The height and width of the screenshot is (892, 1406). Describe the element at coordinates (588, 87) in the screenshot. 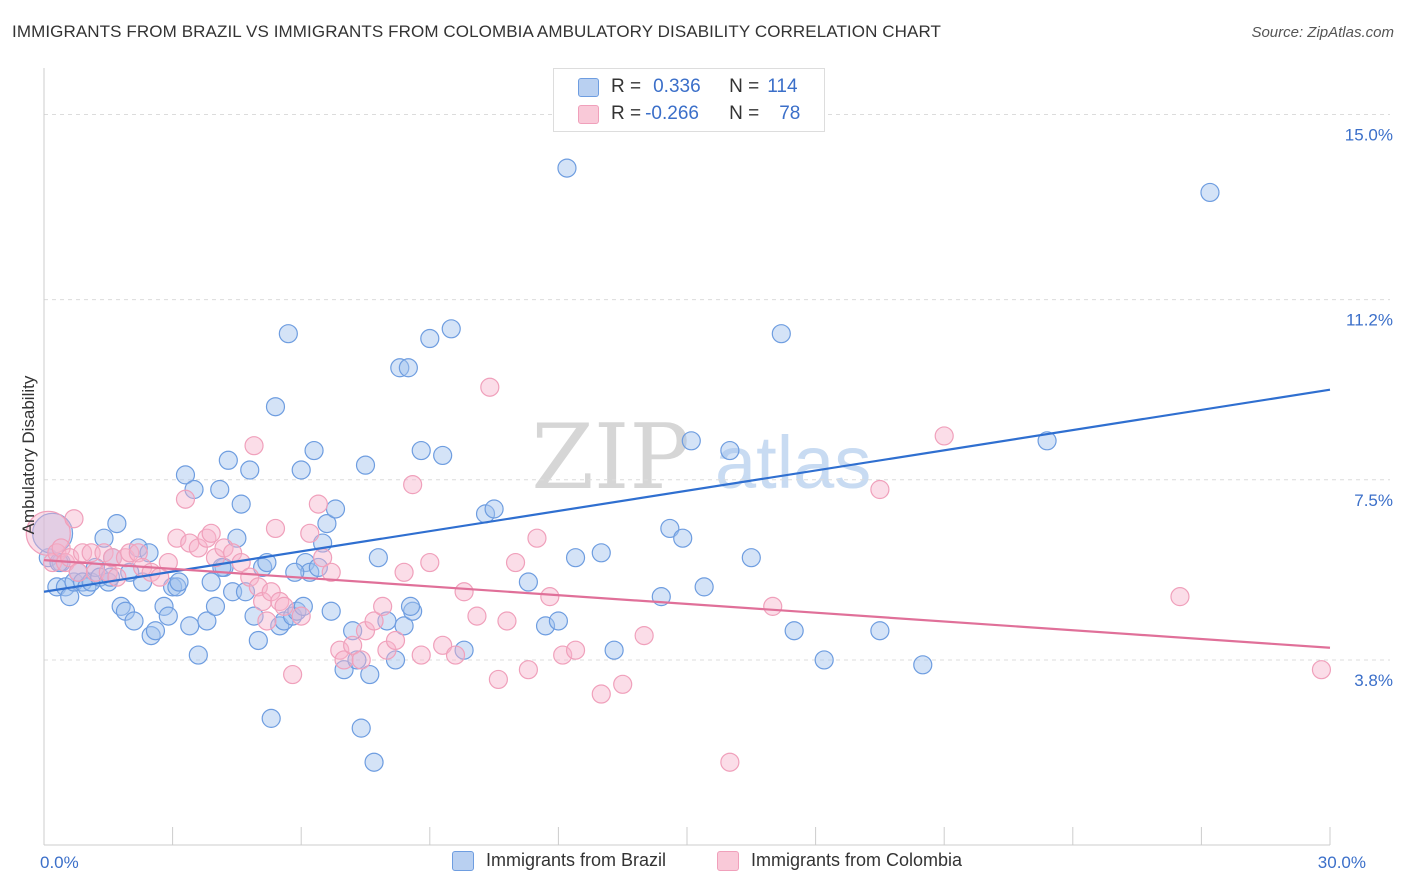

I see `brazil-swatch` at that location.